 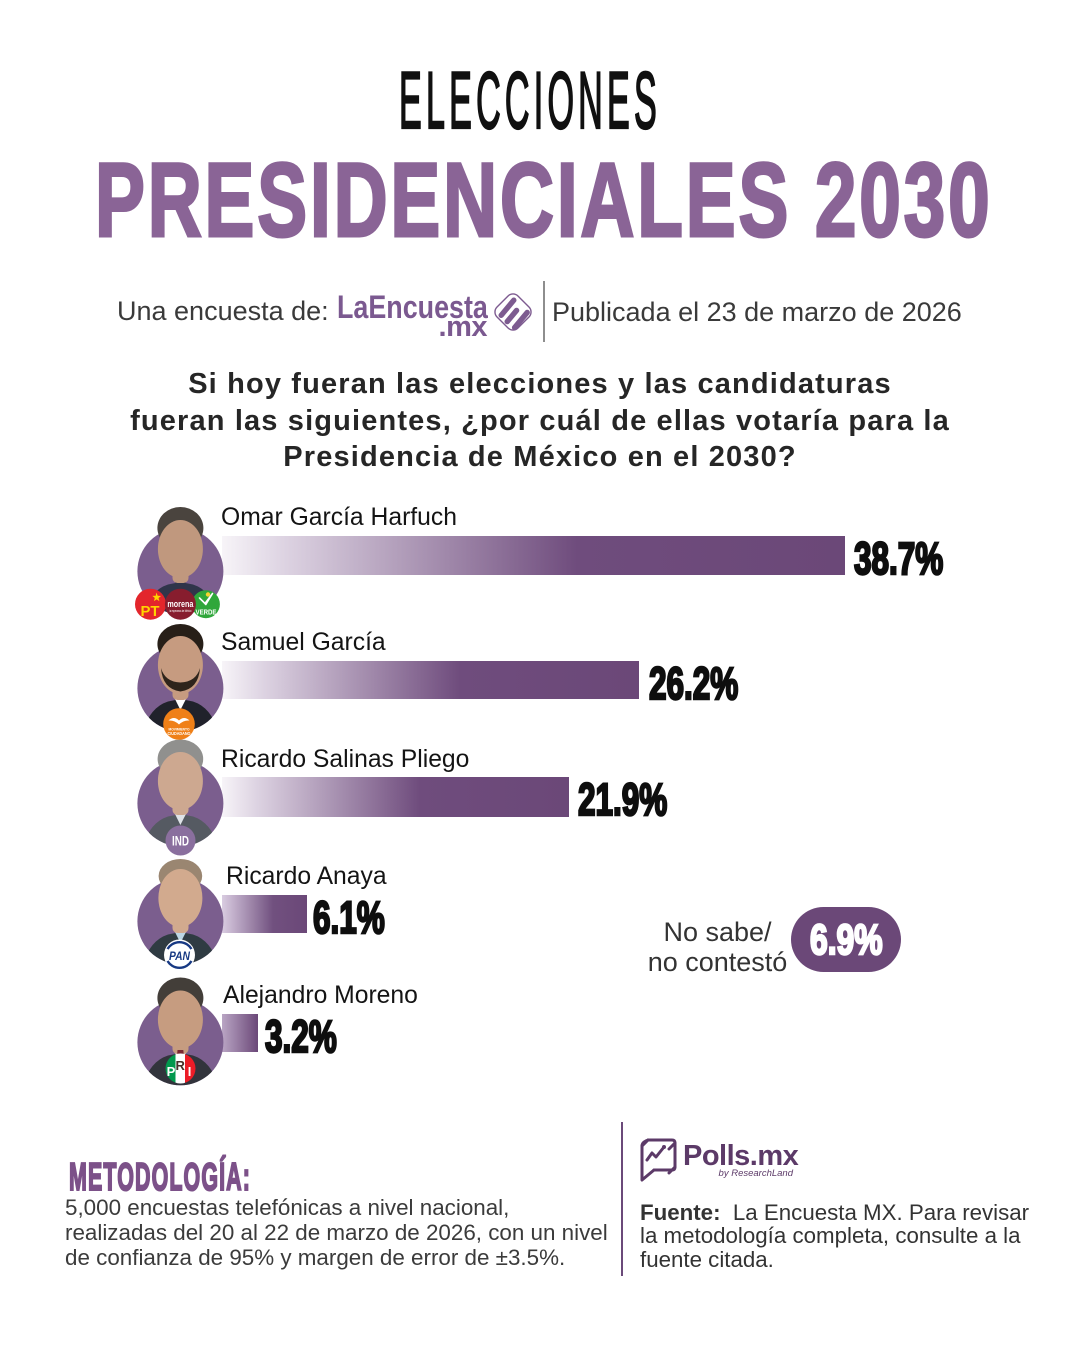 What do you see at coordinates (179, 734) in the screenshot?
I see `svg-text: CIUDADANO` at bounding box center [179, 734].